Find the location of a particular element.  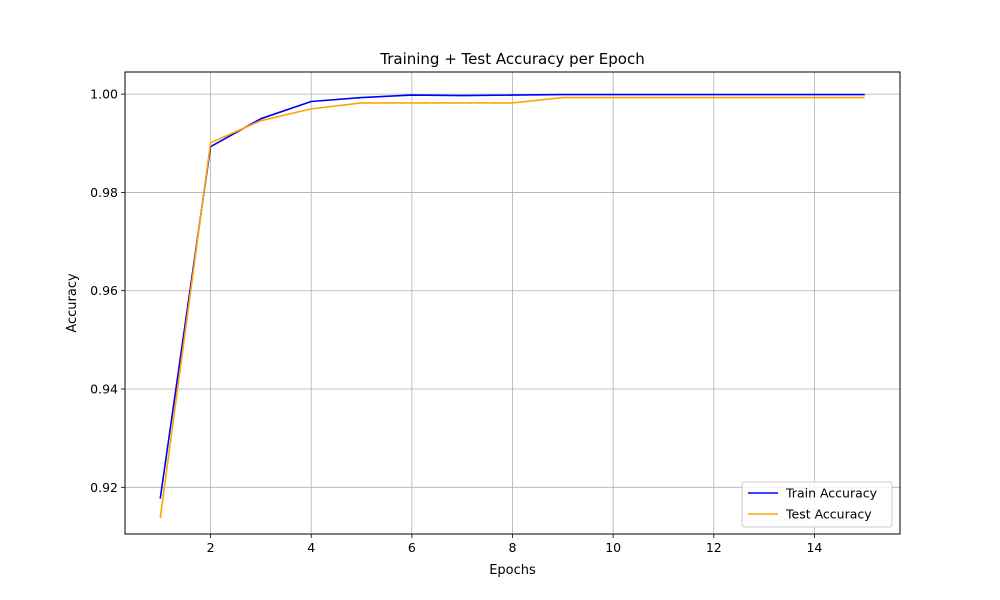

y-axis-label: Accuracy is located at coordinates (72, 303).